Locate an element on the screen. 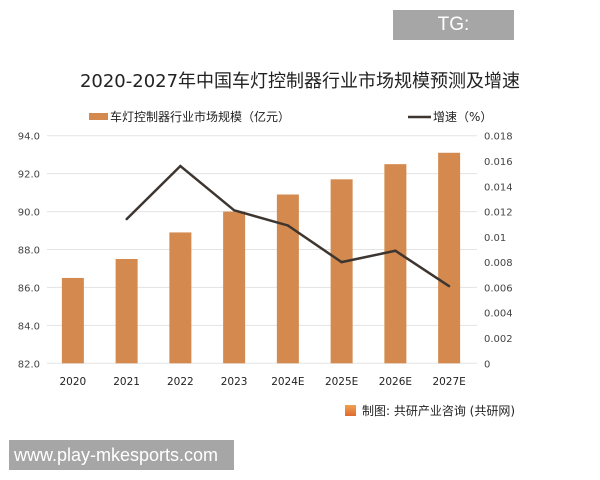 This screenshot has height=480, width=600. y-left-tick-label: 88.0 is located at coordinates (29, 251).